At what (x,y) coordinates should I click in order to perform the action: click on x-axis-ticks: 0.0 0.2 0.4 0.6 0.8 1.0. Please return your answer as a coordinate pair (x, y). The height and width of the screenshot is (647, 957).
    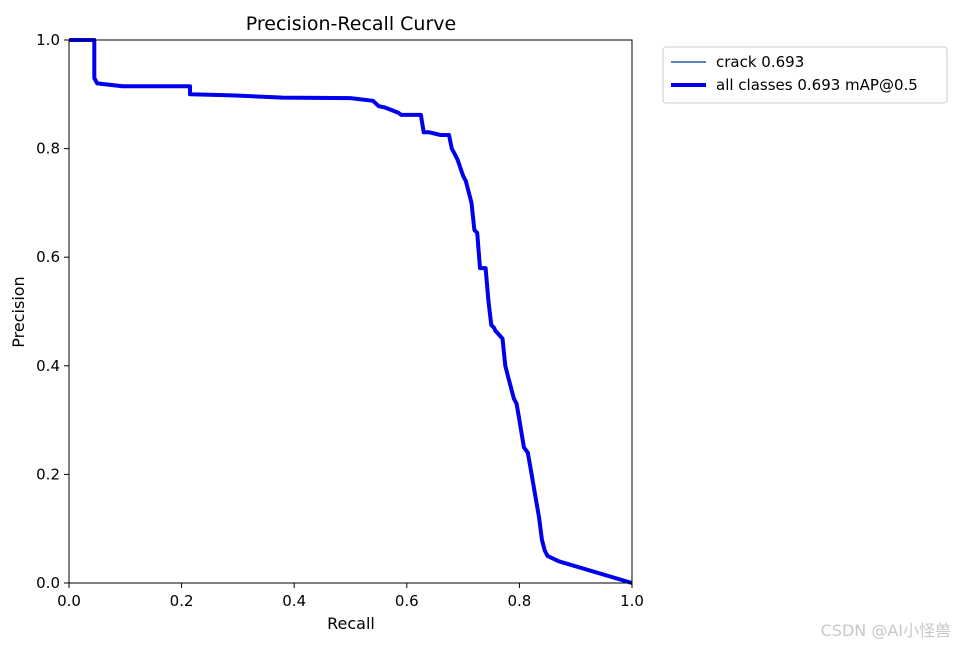
    Looking at the image, I should click on (350, 596).